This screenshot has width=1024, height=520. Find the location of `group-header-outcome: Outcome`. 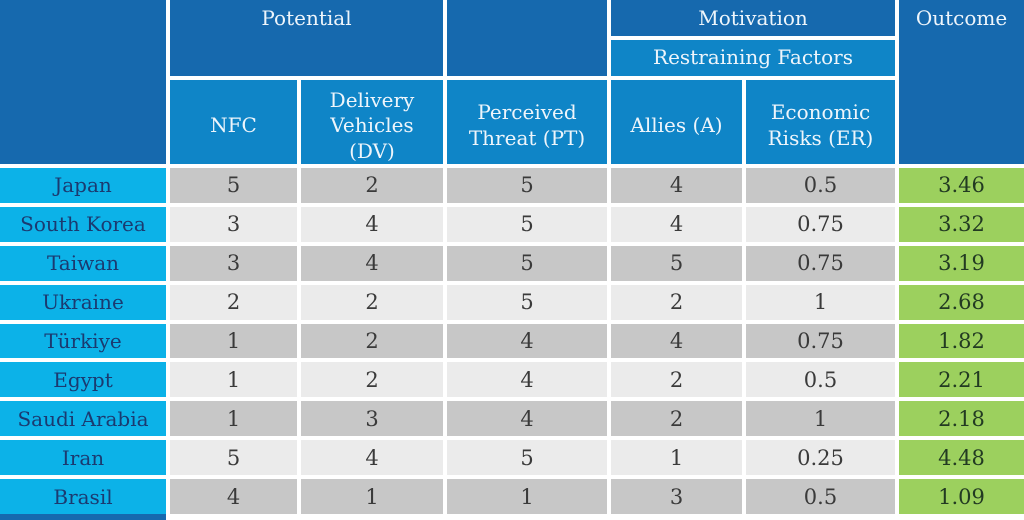

group-header-outcome: Outcome is located at coordinates (961, 82).